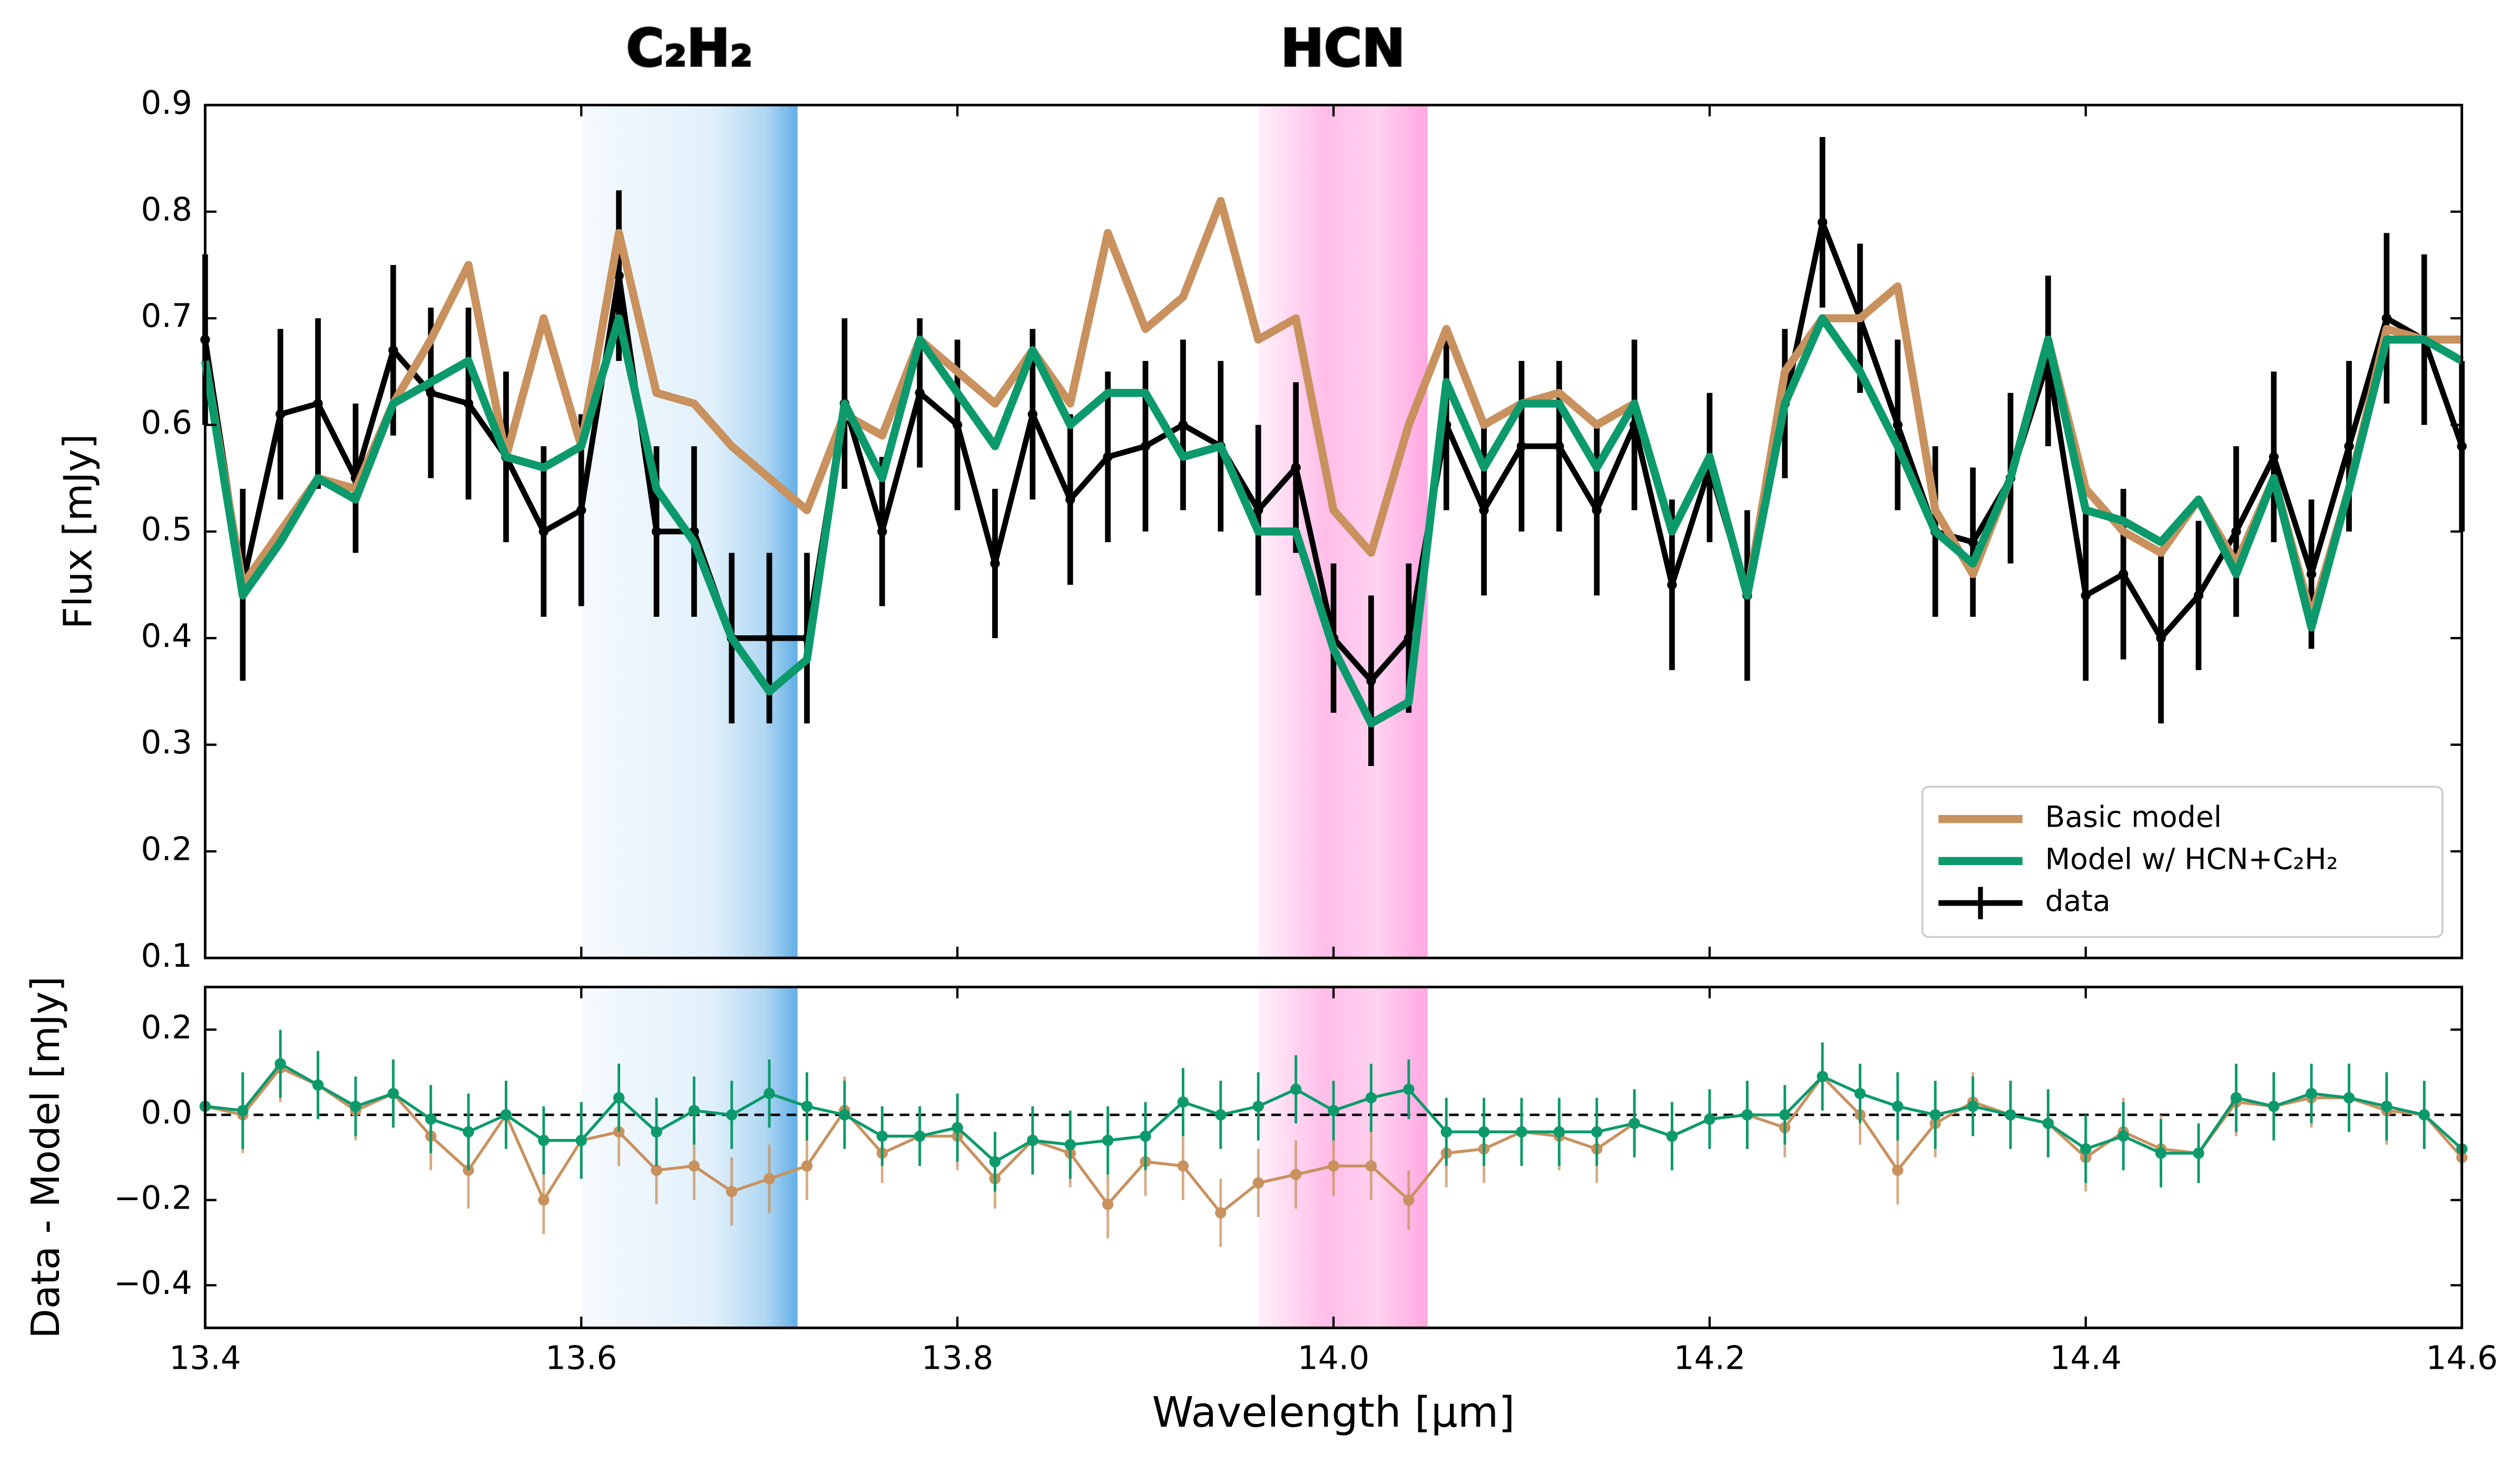 The height and width of the screenshot is (1462, 2520). Describe the element at coordinates (166, 1113) in the screenshot. I see `y-tick-label: 0.0` at that location.